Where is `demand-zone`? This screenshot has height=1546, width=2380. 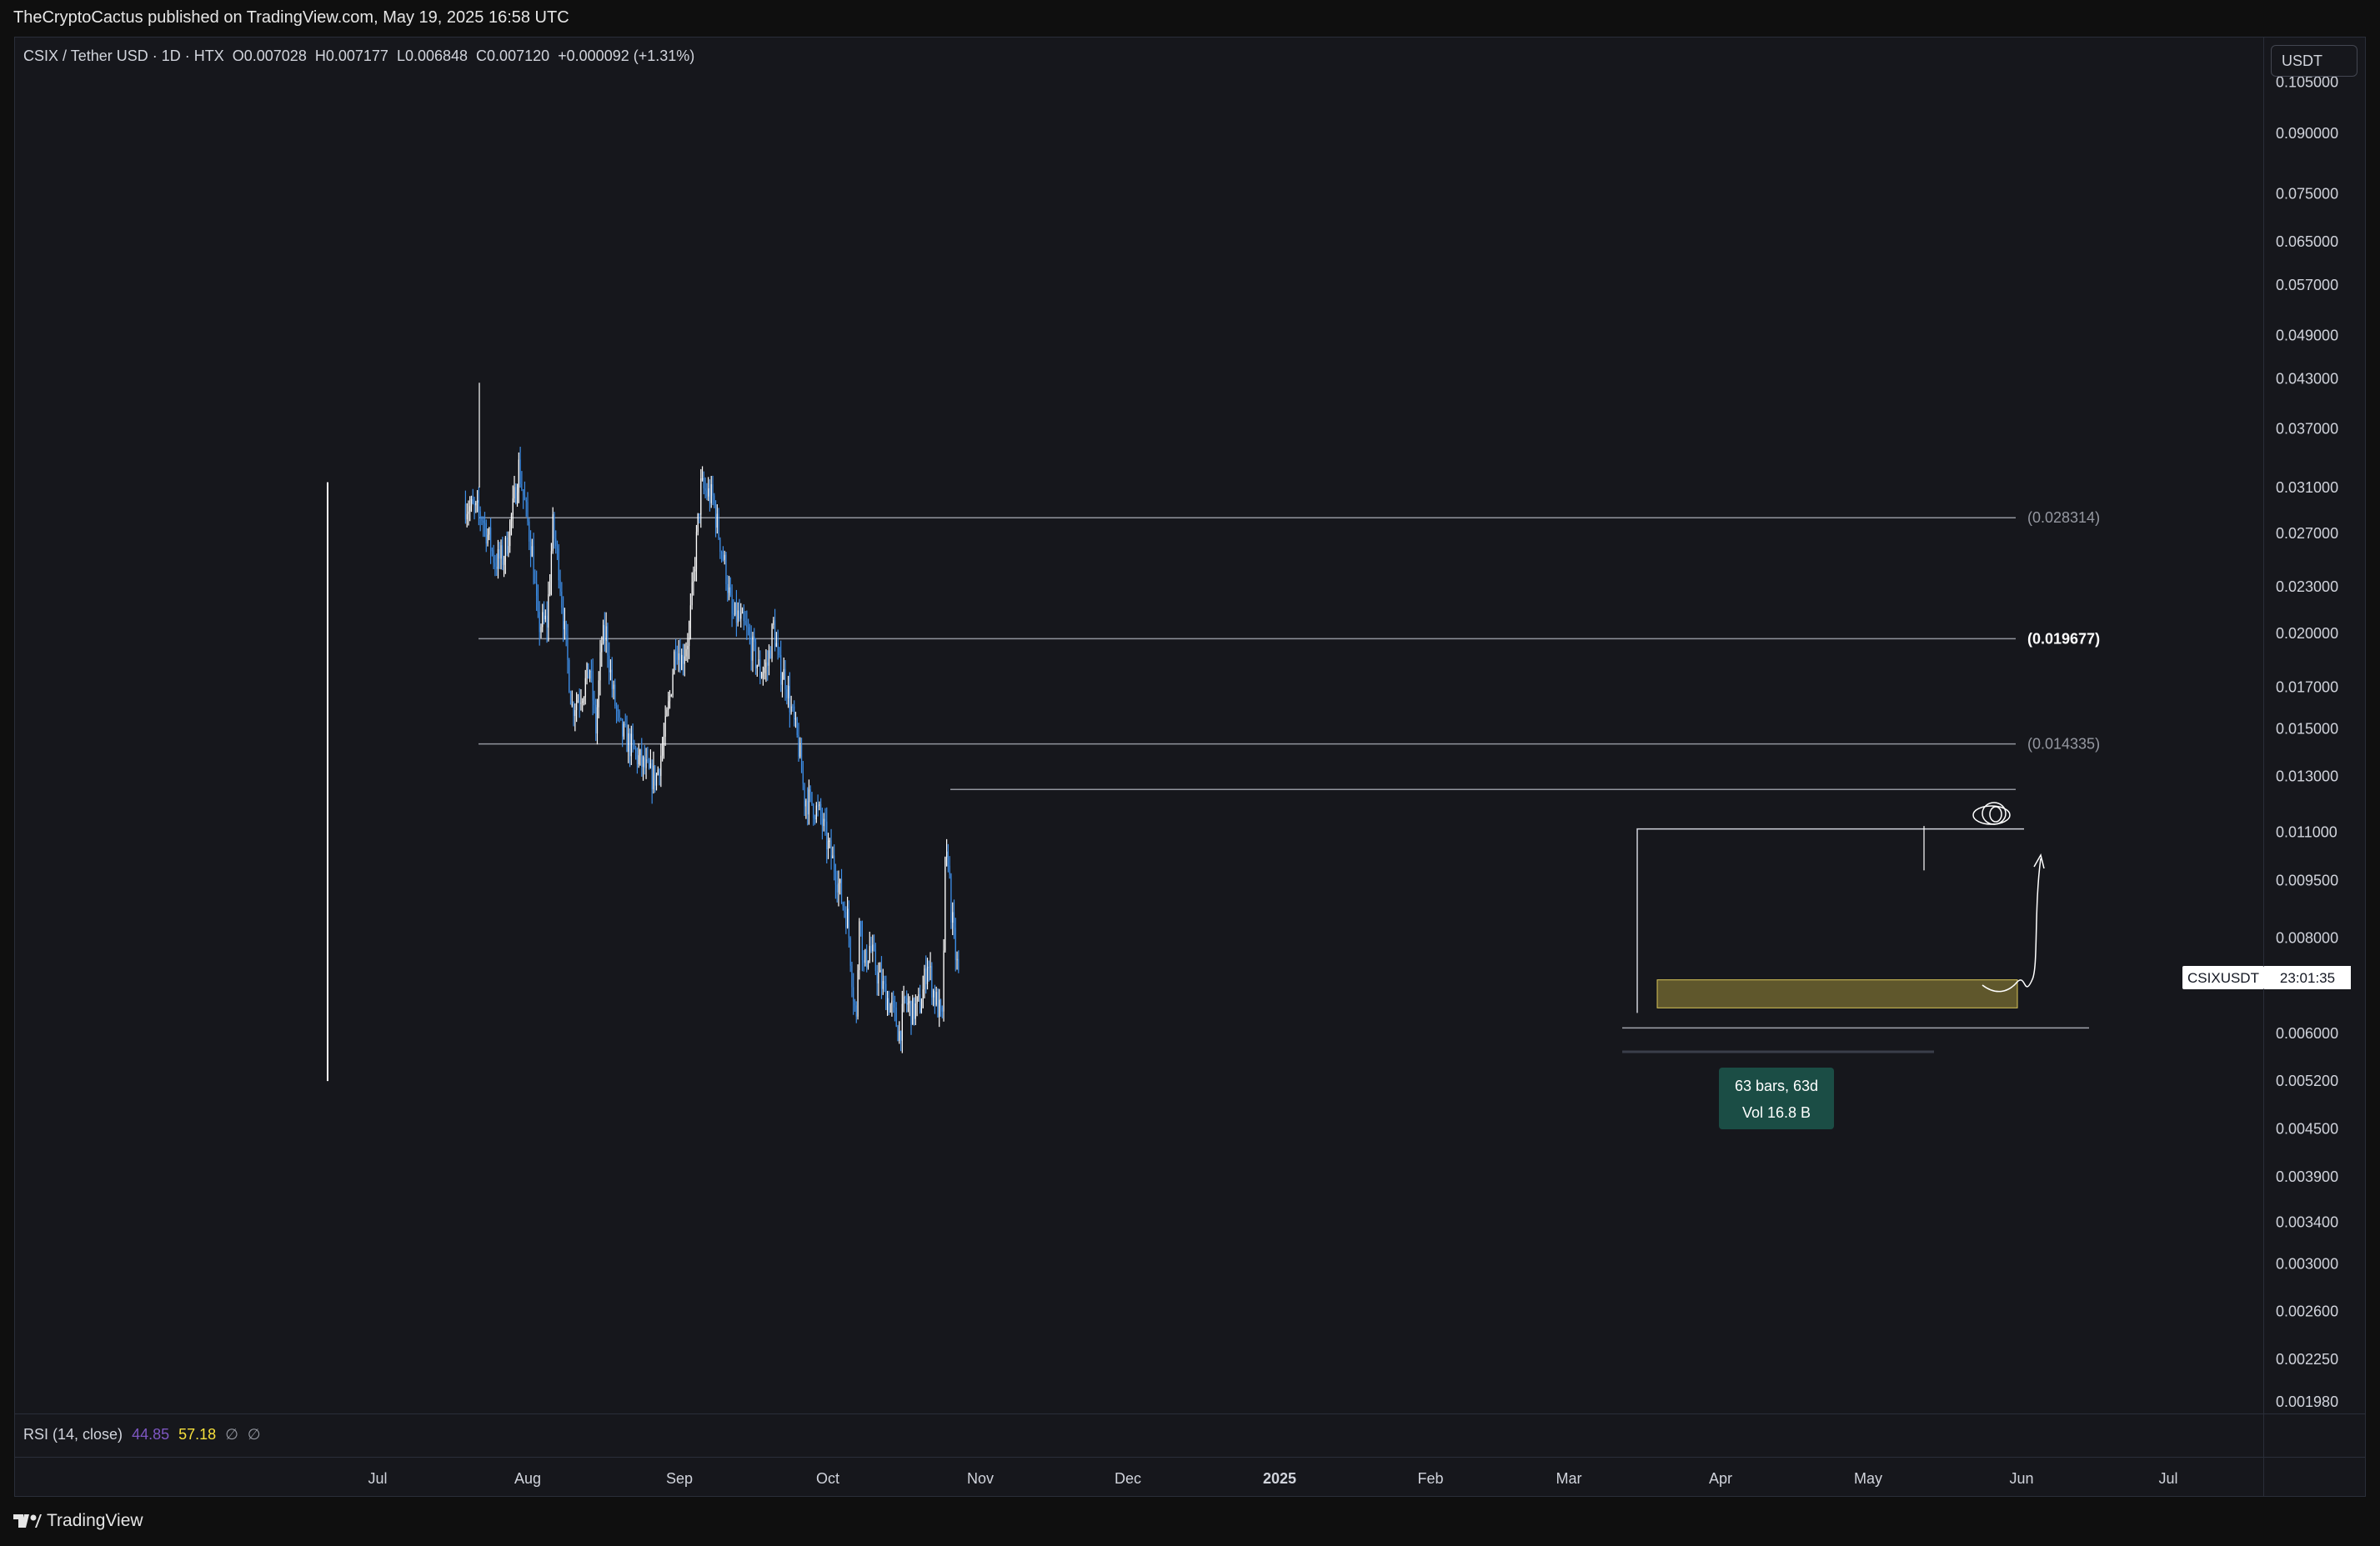 demand-zone is located at coordinates (1837, 993).